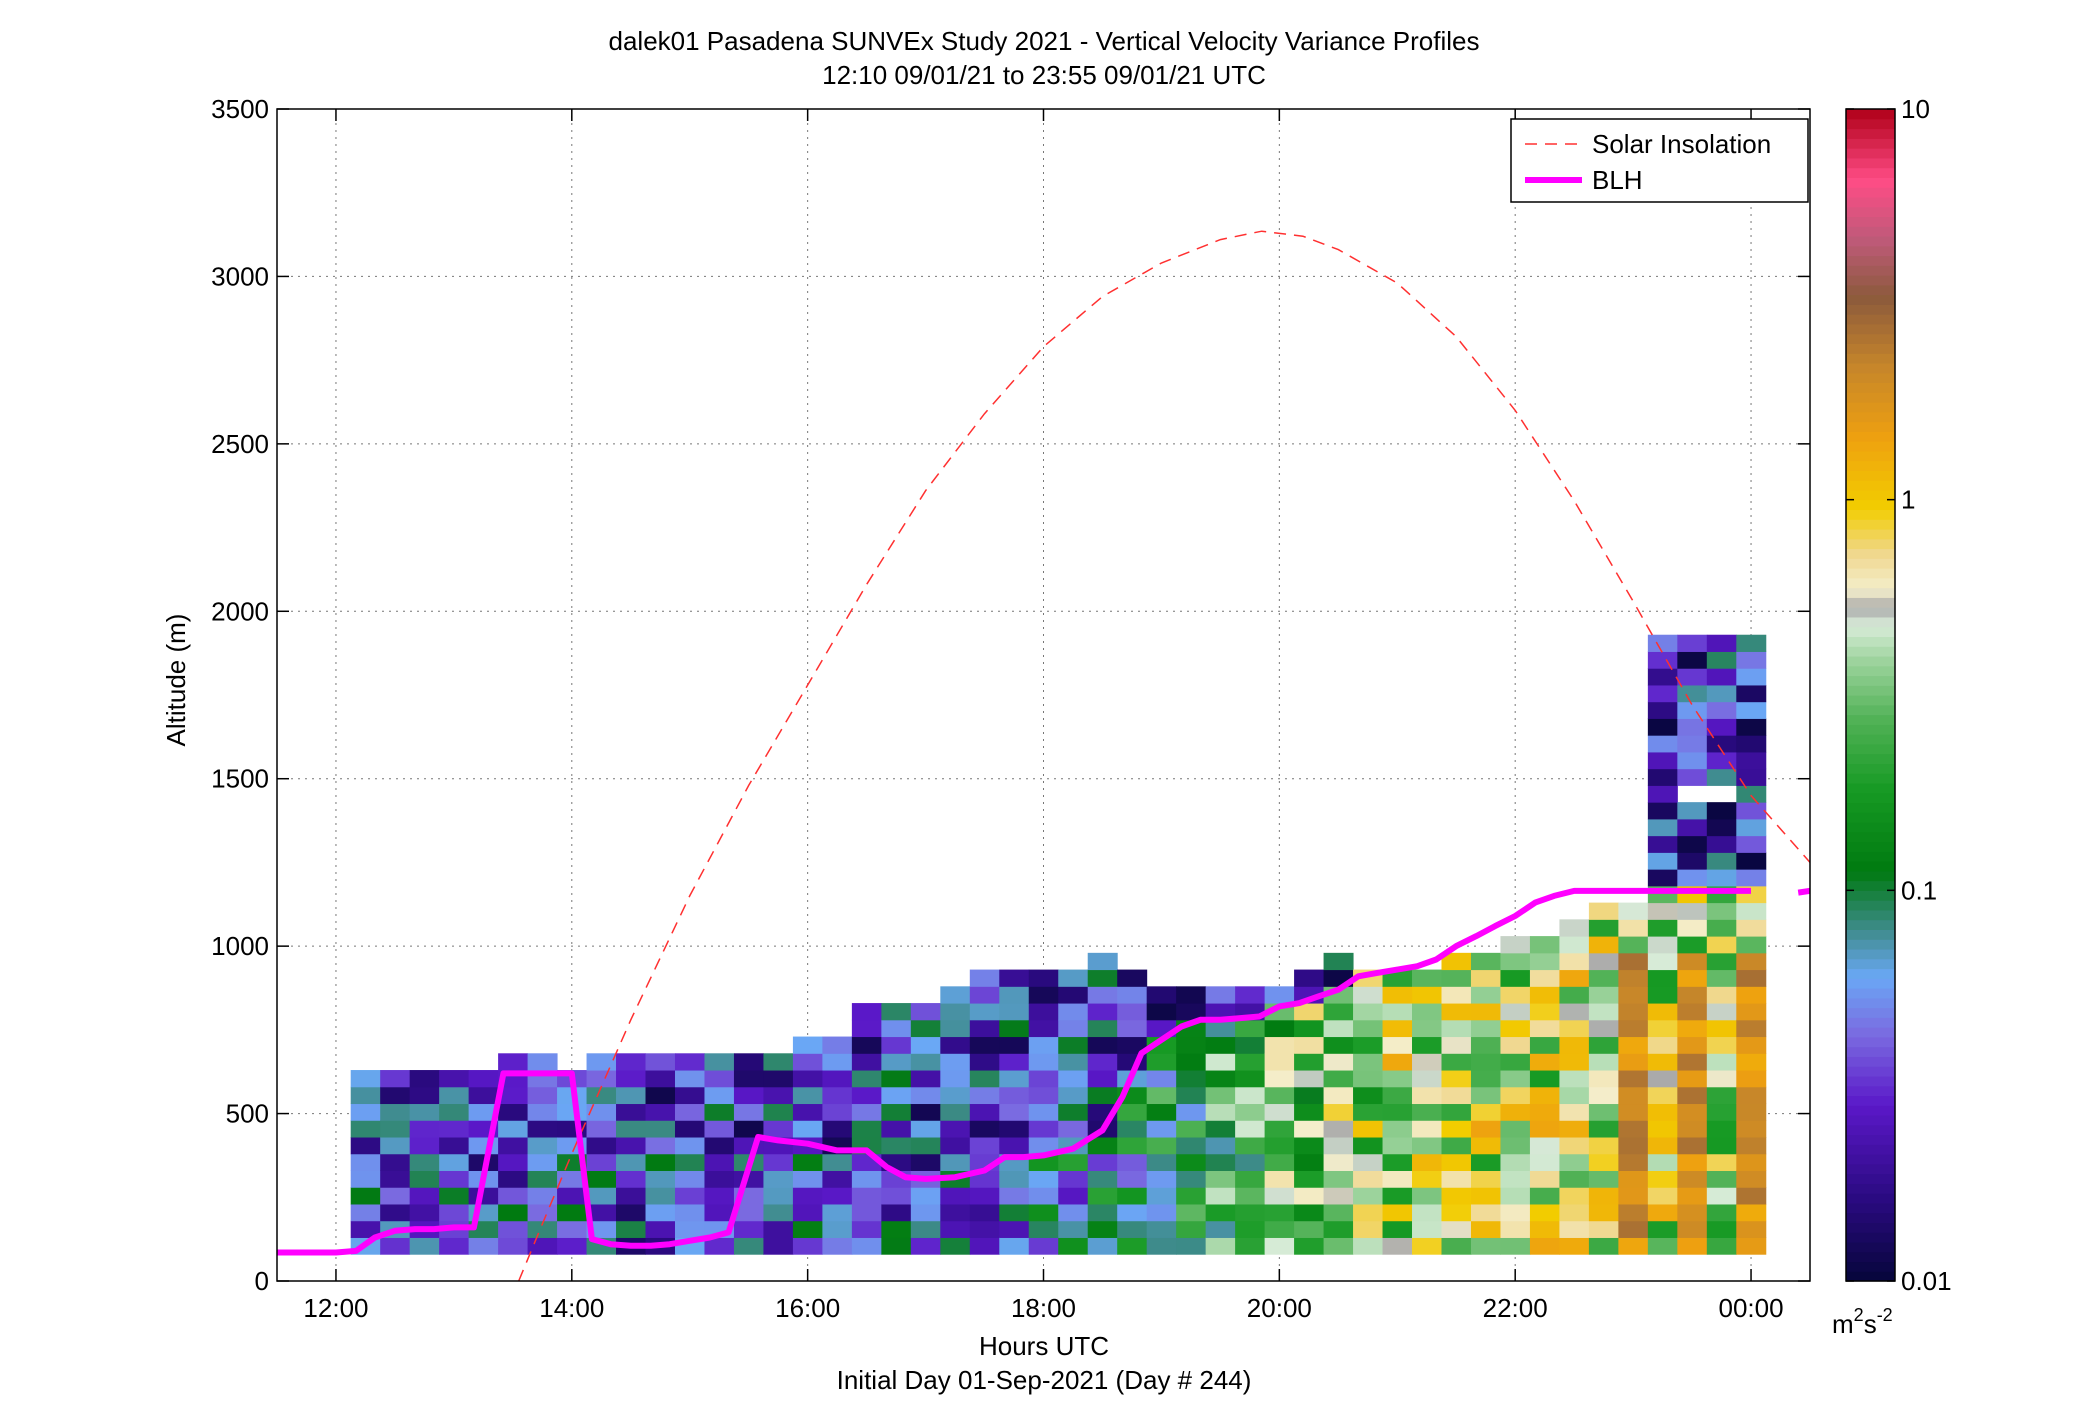 This screenshot has width=2098, height=1425. Describe the element at coordinates (1915, 109) in the screenshot. I see `colorbar-tick-label: 10` at that location.